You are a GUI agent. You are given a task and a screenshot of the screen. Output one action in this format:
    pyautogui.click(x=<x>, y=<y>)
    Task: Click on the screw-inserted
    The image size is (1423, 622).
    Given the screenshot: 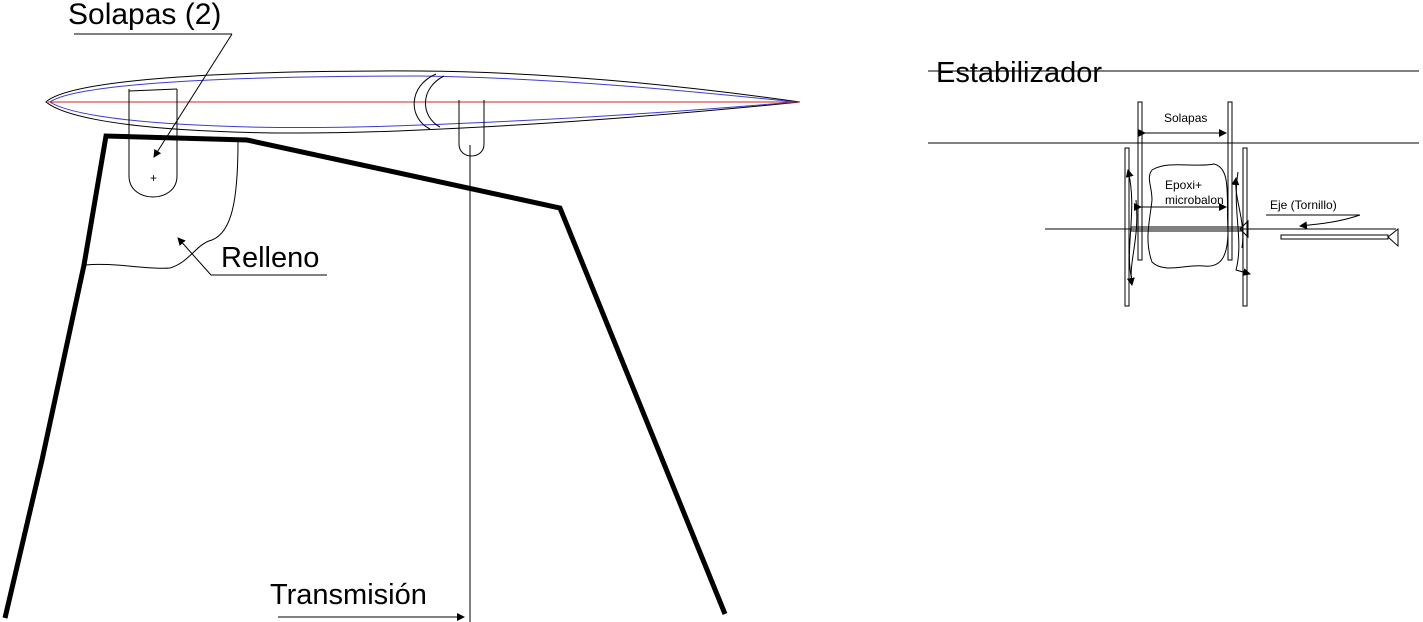 What is the action you would take?
    pyautogui.click(x=1186, y=229)
    